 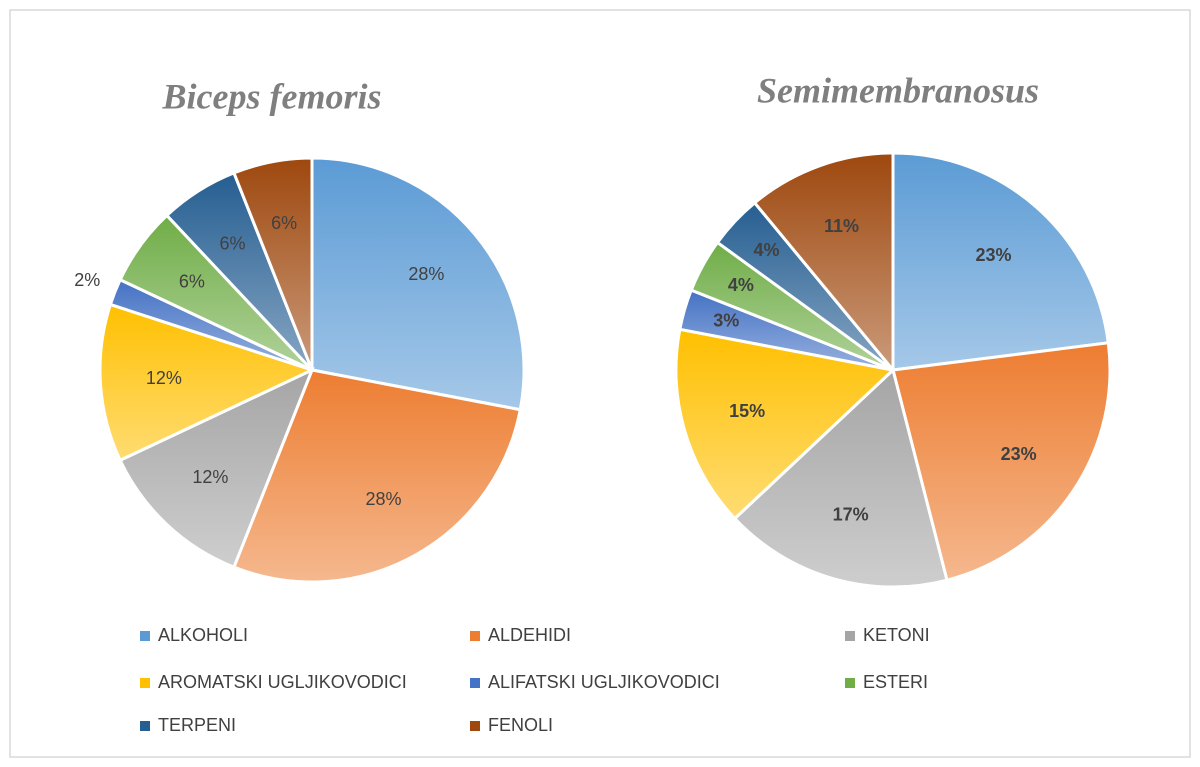 I want to click on legend-label: TERPENI, so click(x=197, y=725).